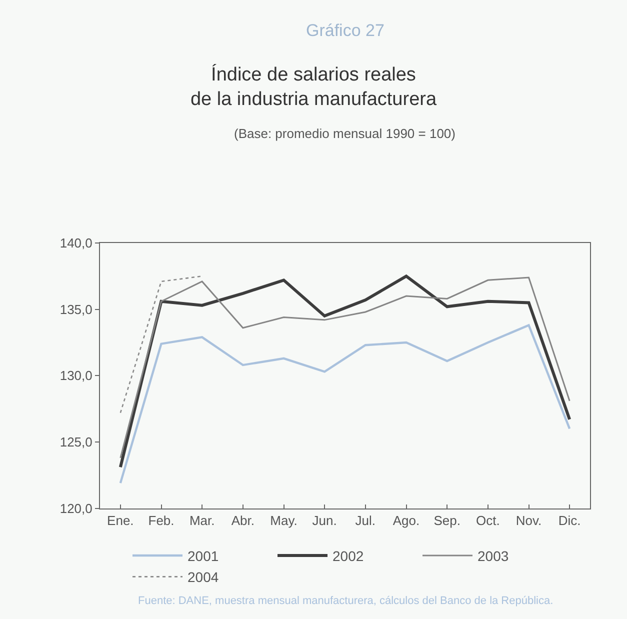  I want to click on legend-label: 2002, so click(348, 556).